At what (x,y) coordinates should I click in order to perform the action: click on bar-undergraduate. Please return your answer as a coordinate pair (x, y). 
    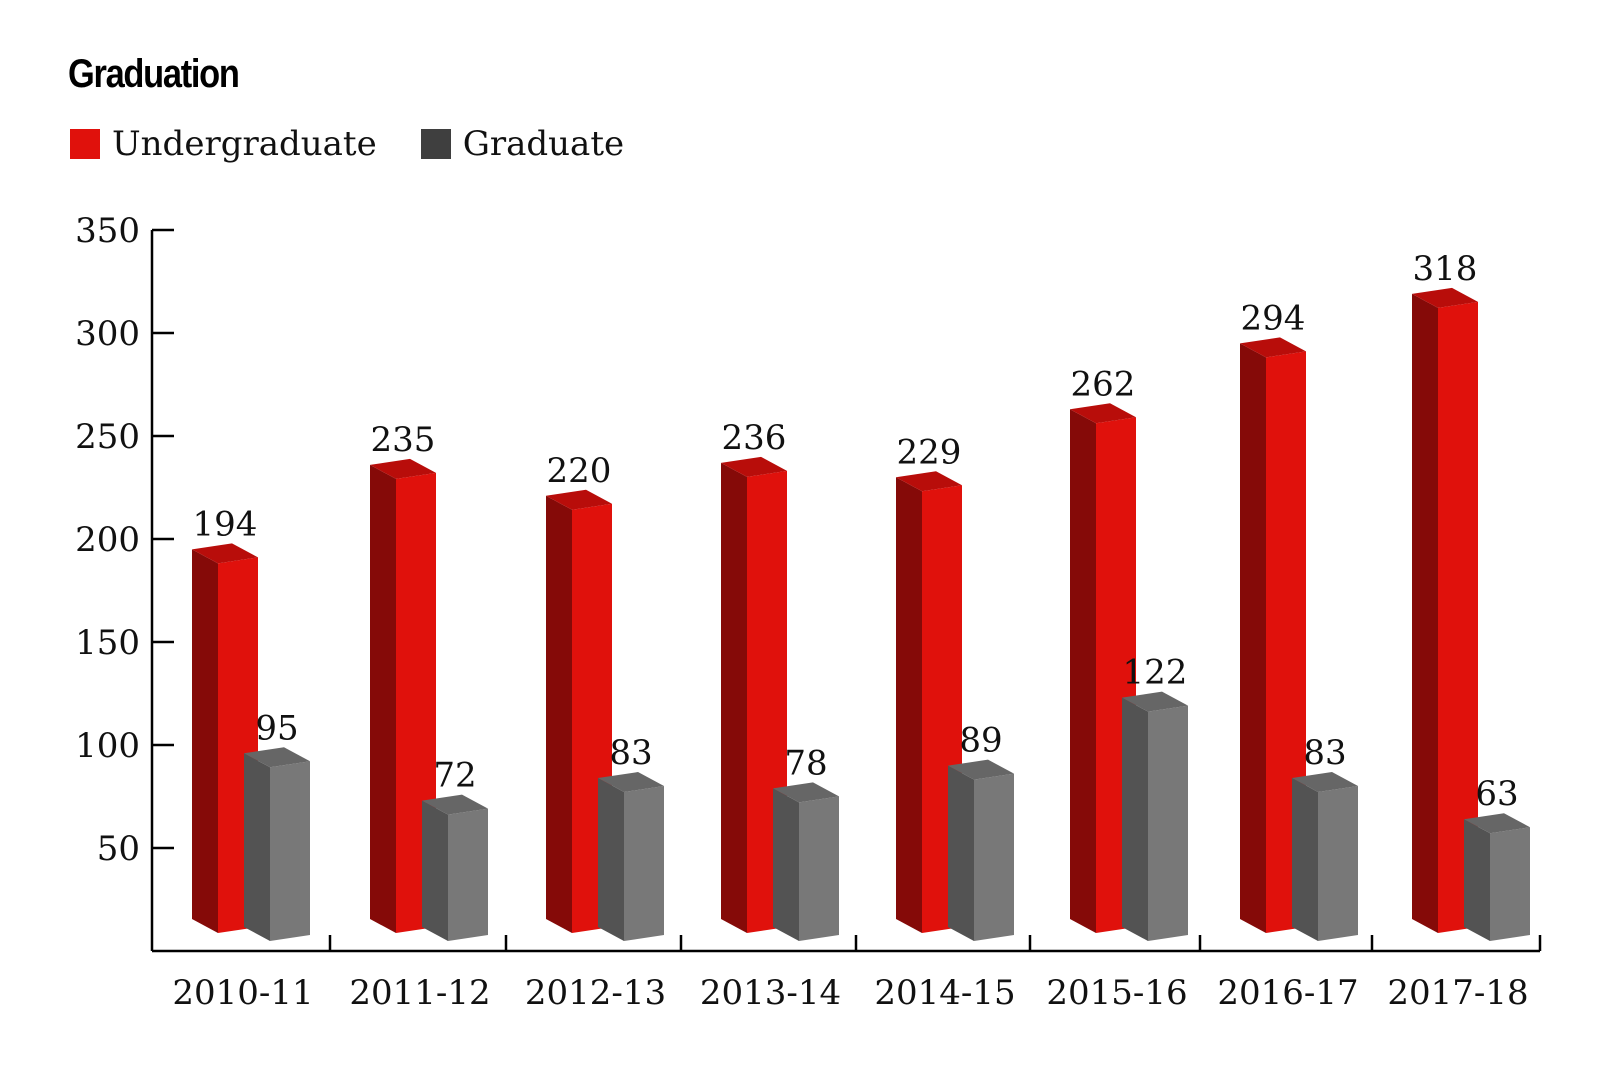
    Looking at the image, I should click on (1458, 617).